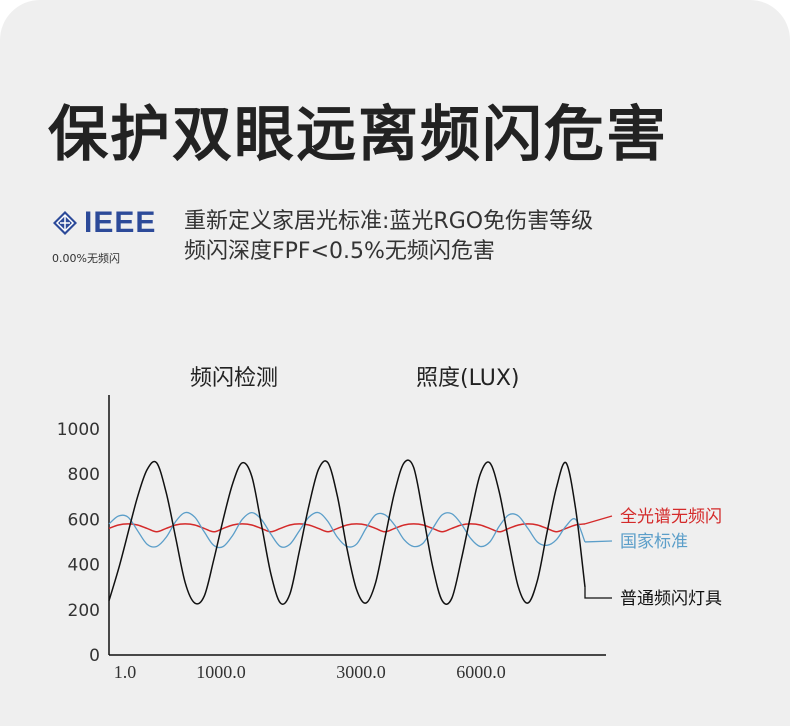 Image resolution: width=790 pixels, height=726 pixels. I want to click on description-line-1: 重新定义家居光标准:蓝光RGO免伤害等级, so click(389, 221).